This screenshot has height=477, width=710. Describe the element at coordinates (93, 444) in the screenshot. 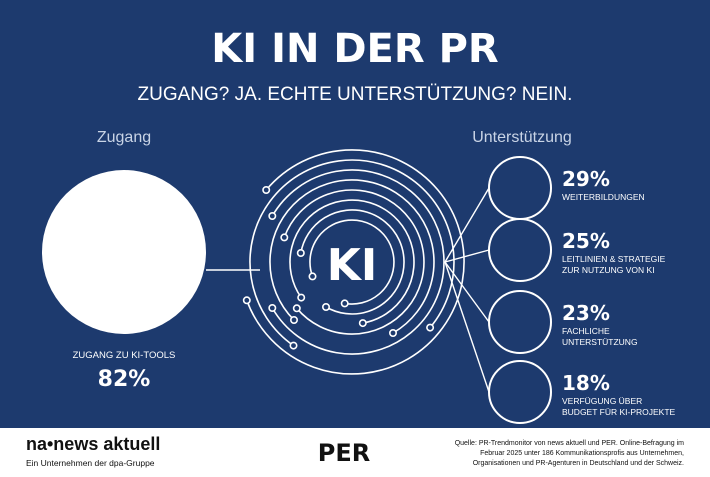

I see `news-aktuell-logo: na•news aktuell` at that location.